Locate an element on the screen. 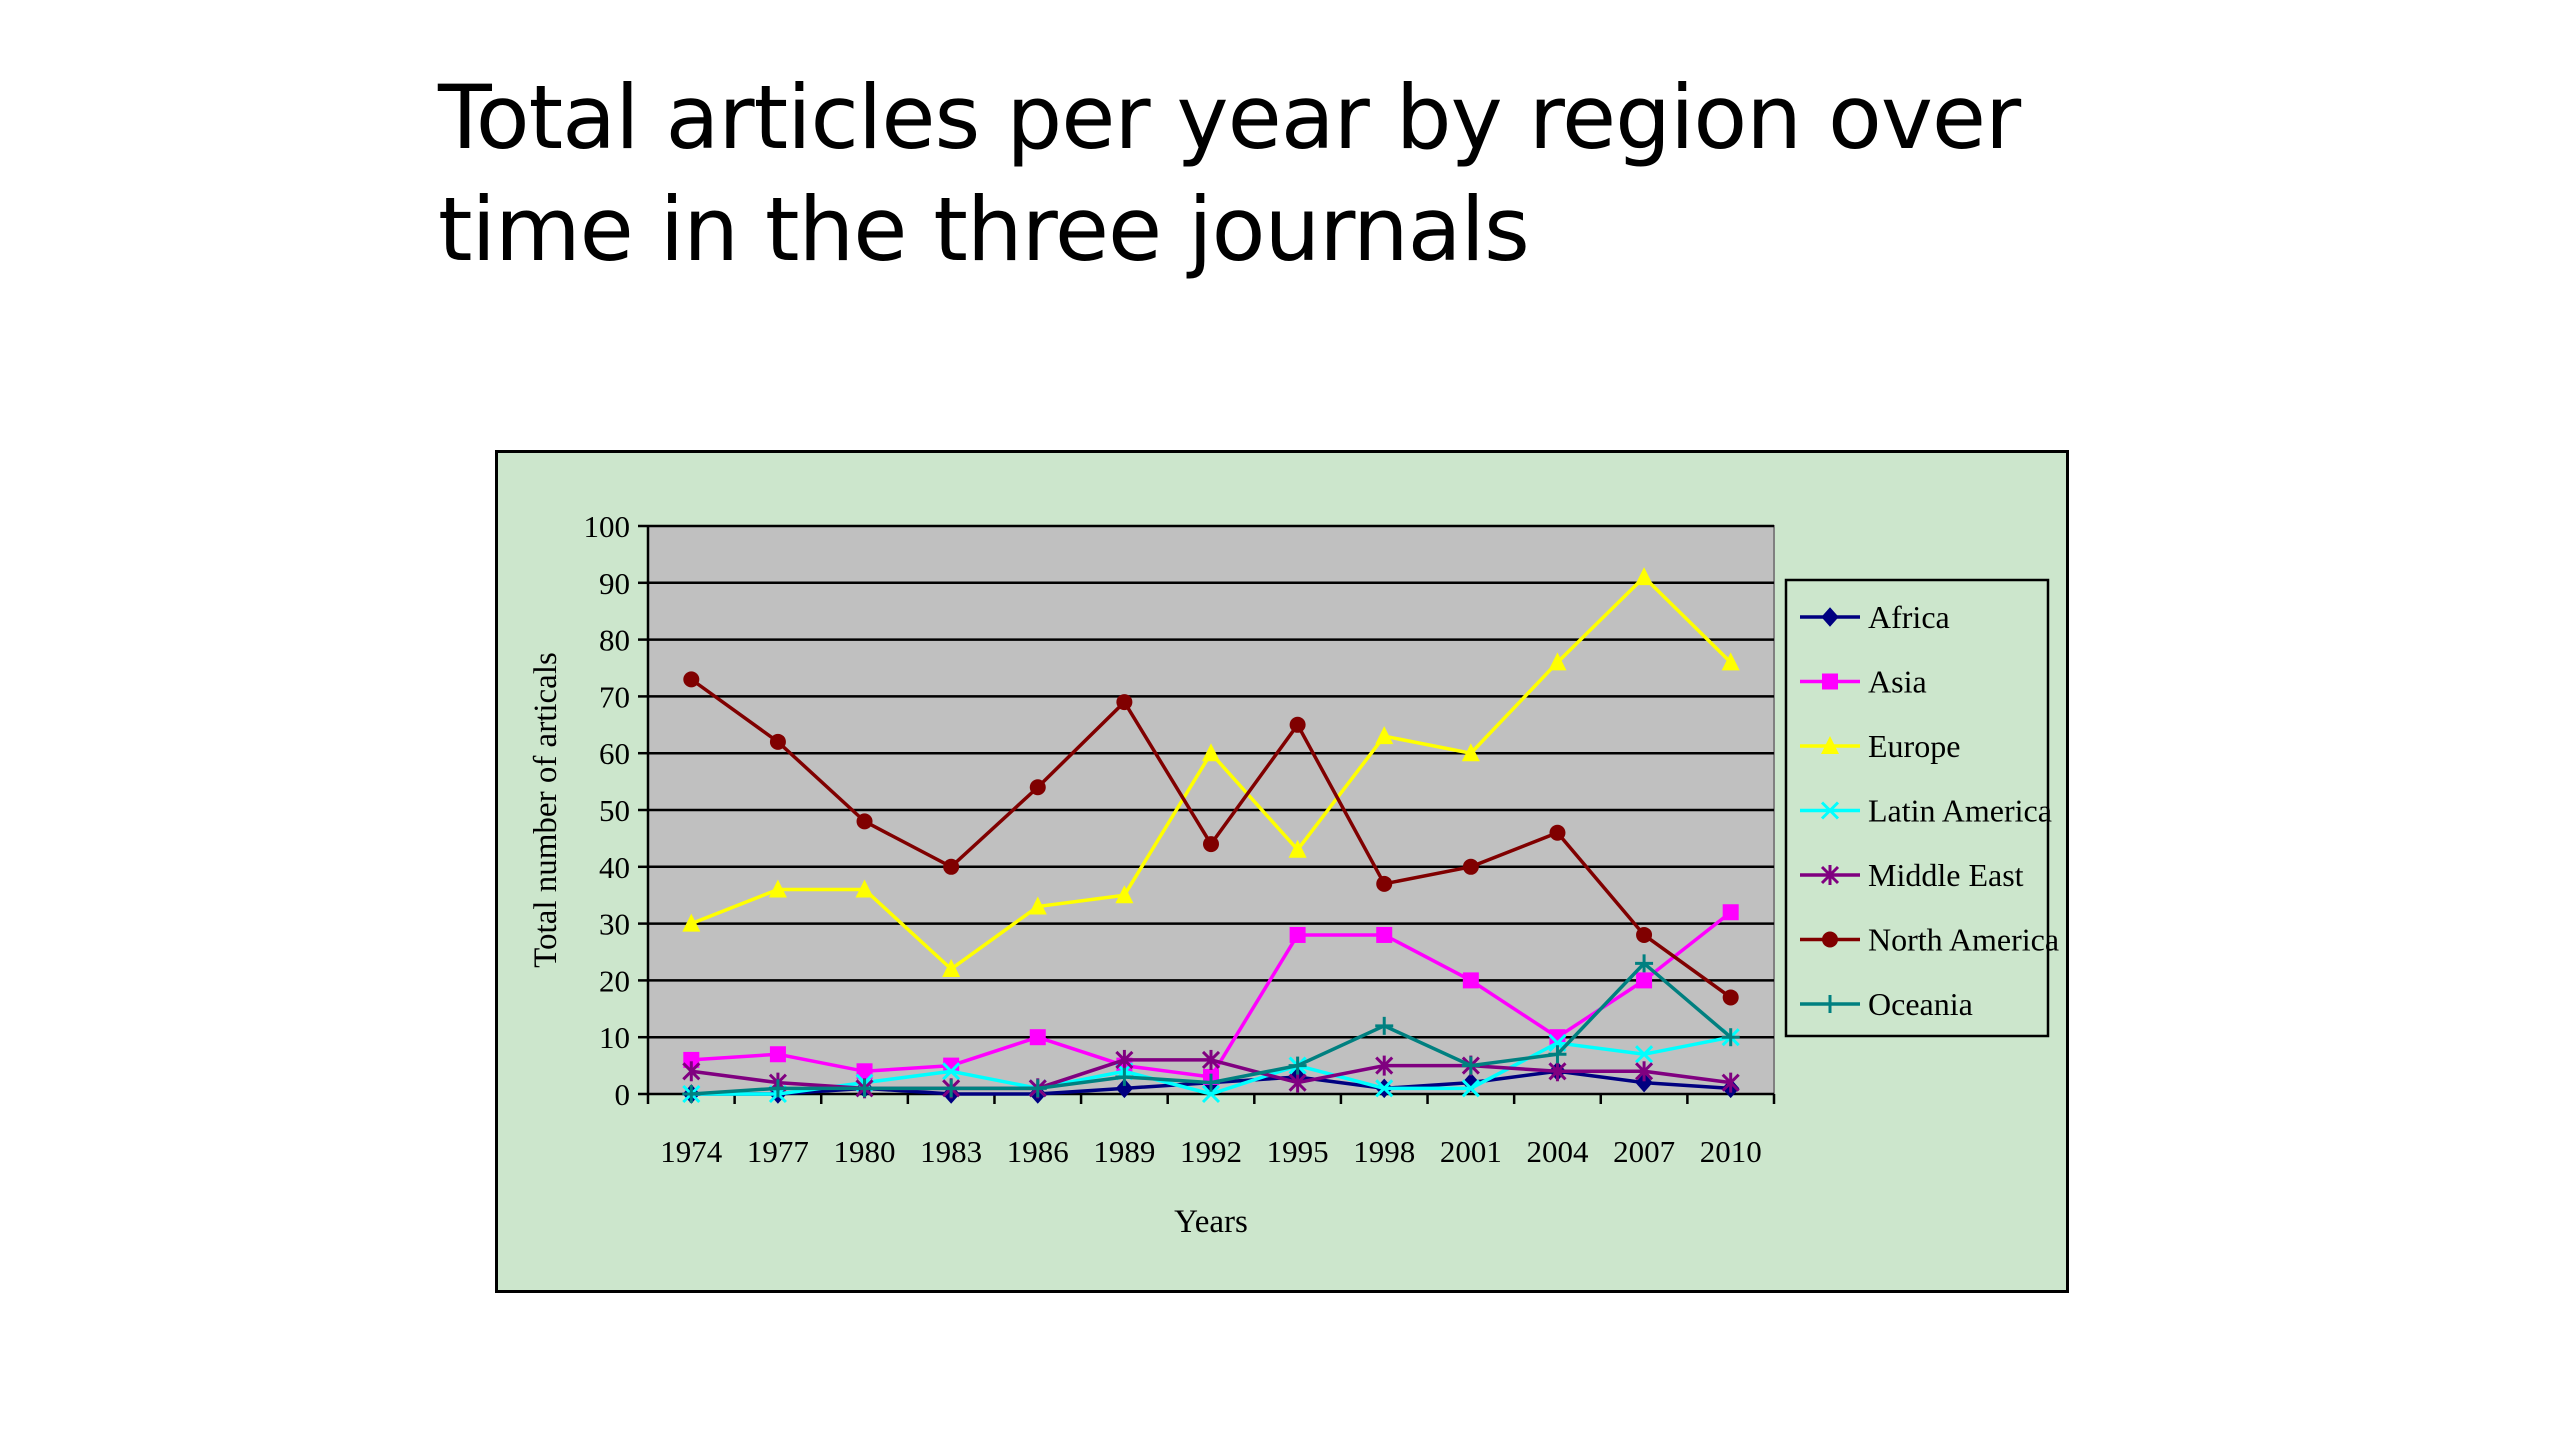 This screenshot has width=2560, height=1440. legend-item-oceania: Oceania is located at coordinates (1886, 1004).